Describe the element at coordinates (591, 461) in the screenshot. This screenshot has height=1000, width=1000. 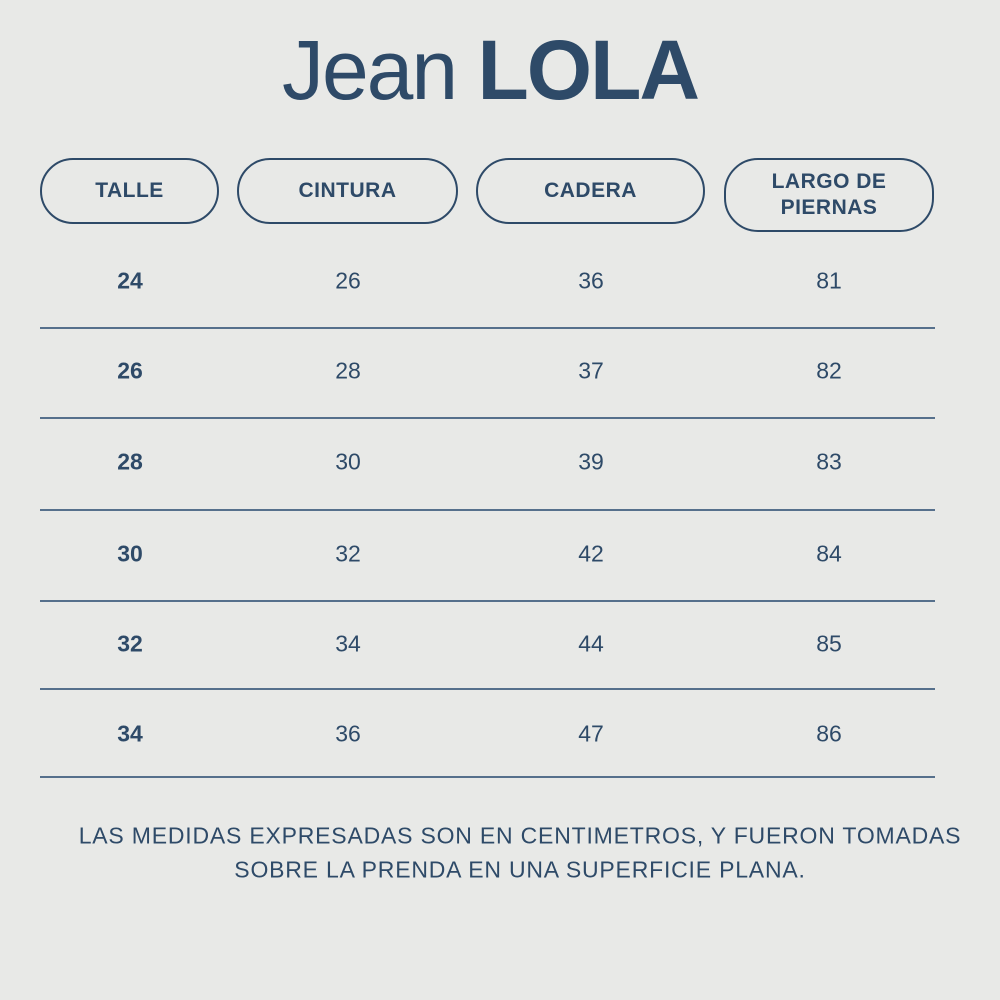
I see `table-cell: 39` at that location.